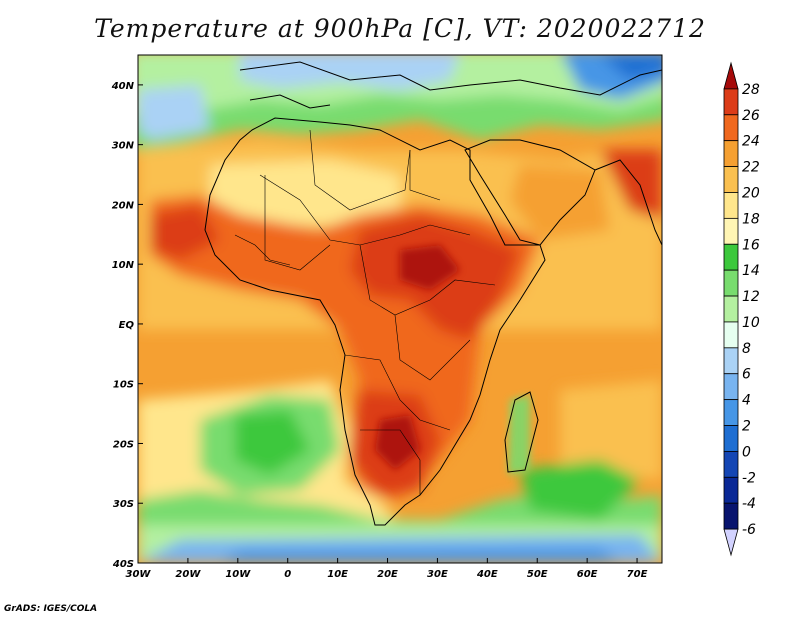  What do you see at coordinates (751, 90) in the screenshot?
I see `colorbar-label: 28` at bounding box center [751, 90].